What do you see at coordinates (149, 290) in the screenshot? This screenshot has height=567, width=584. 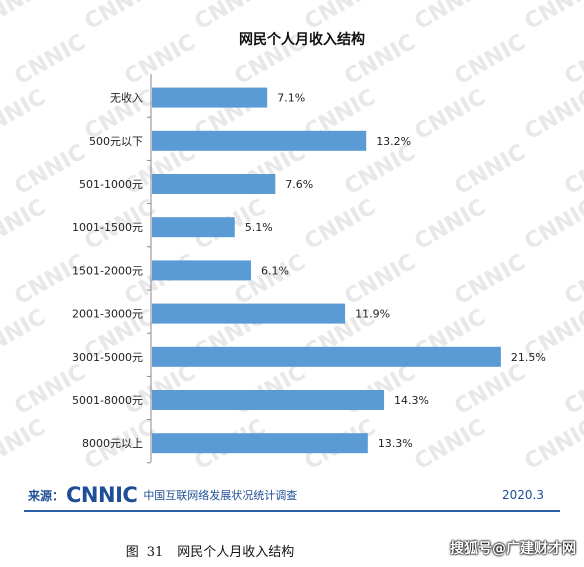 I see `y-axis-ticks` at bounding box center [149, 290].